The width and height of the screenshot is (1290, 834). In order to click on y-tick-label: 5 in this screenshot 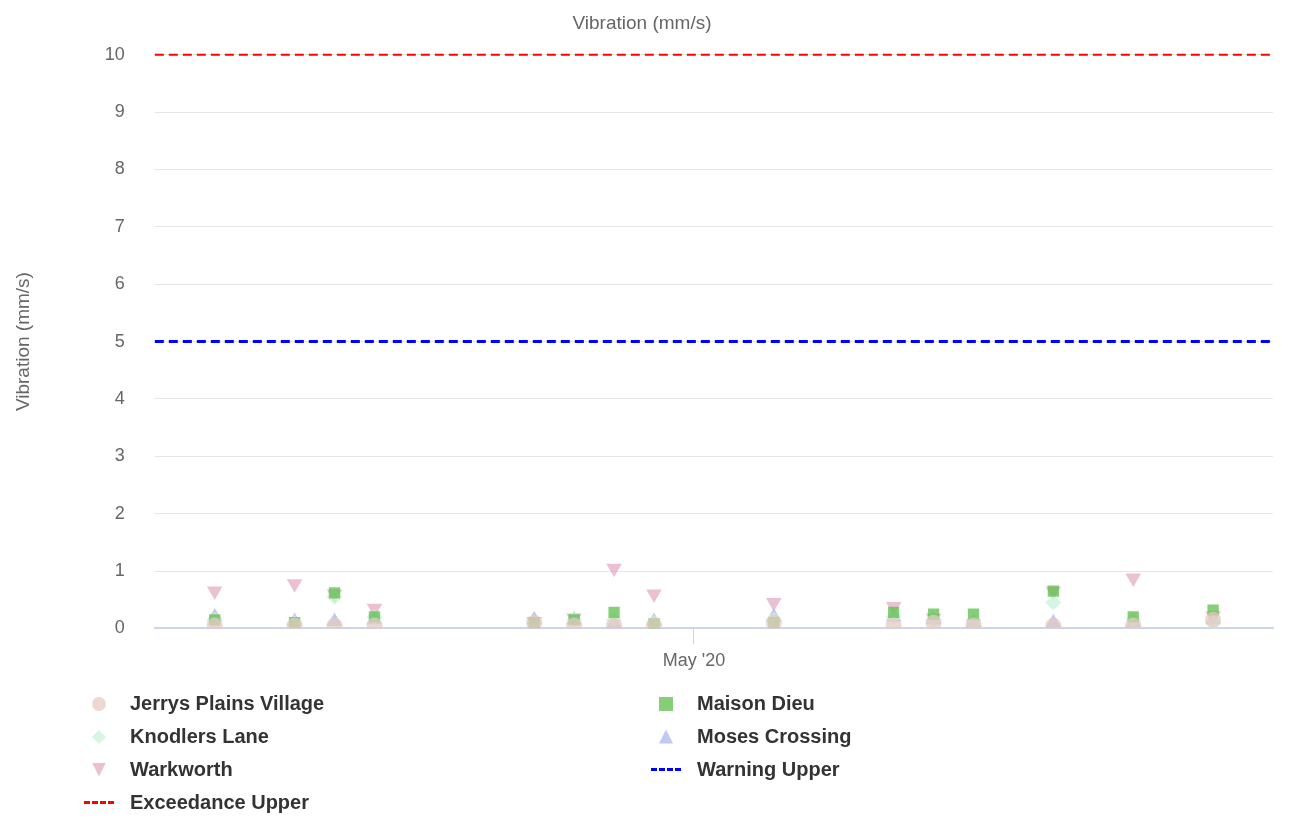, I will do `click(119, 340)`.